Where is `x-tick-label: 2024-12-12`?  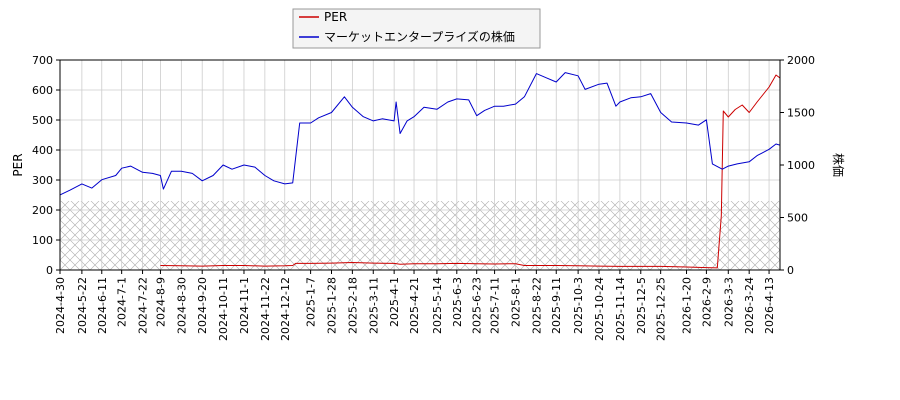
x-tick-label: 2024-12-12 is located at coordinates (285, 309).